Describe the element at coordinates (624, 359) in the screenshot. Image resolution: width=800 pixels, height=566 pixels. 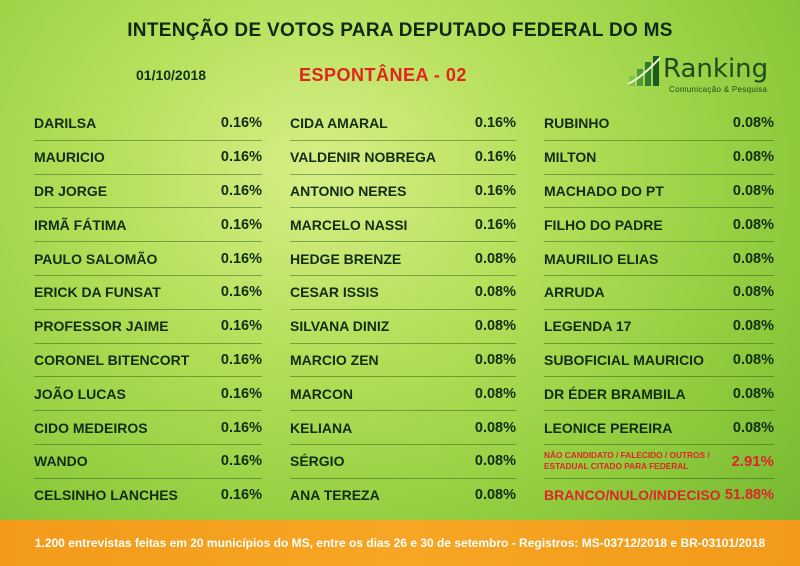
I see `candidate-name: SUBOFICIAL MAURICIO` at that location.